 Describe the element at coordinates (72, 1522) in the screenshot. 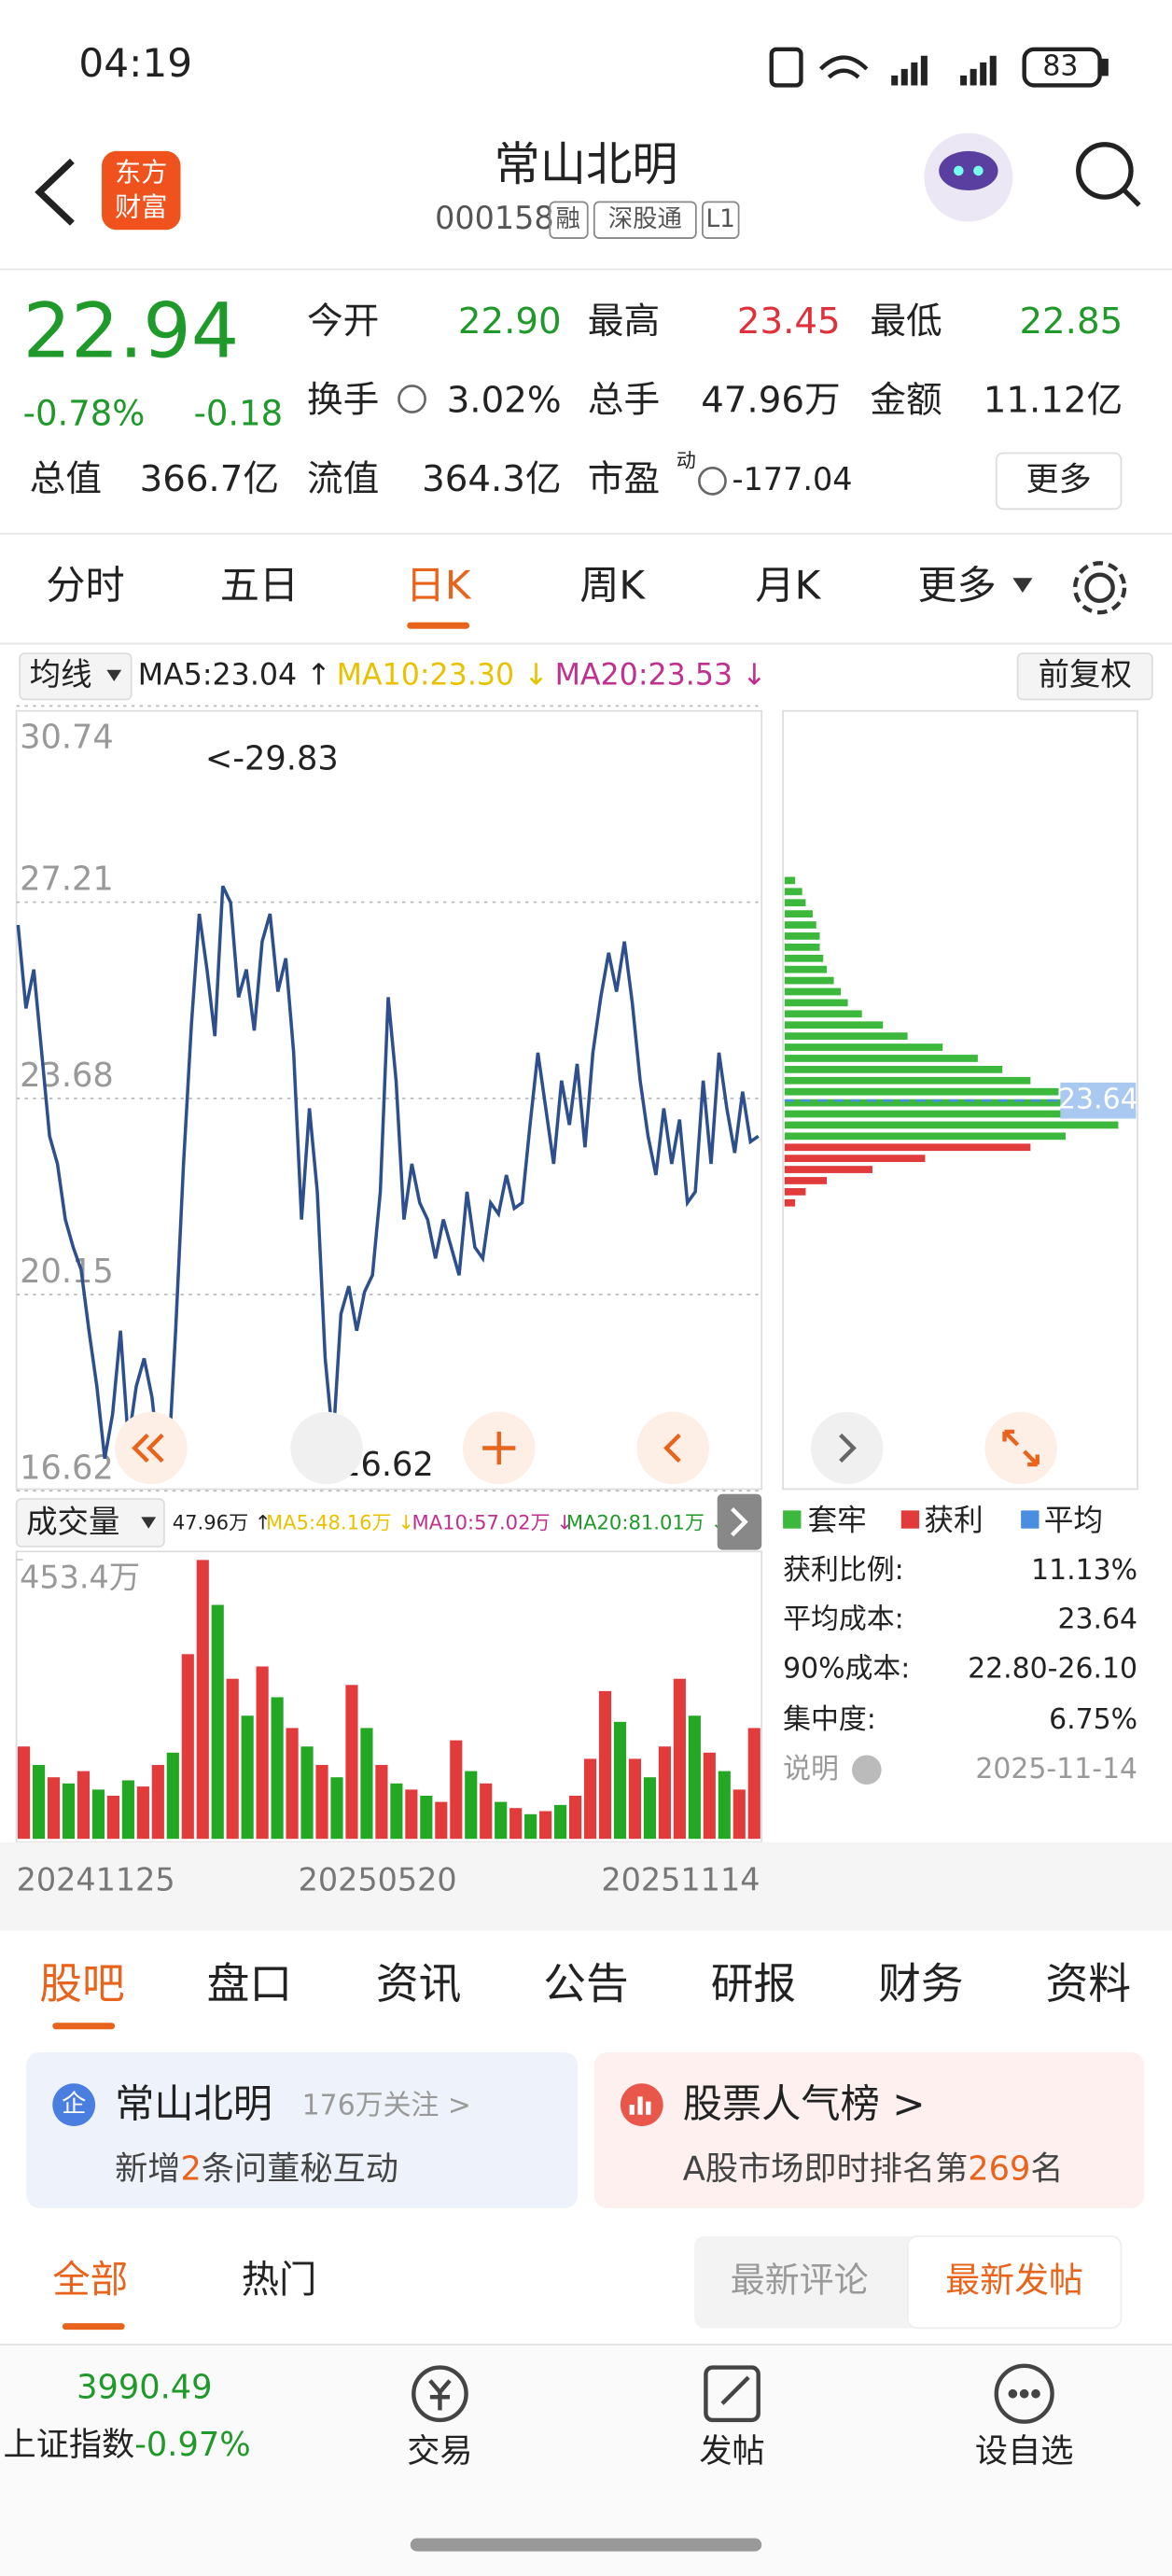

I see `volume-label: 成交量` at that location.